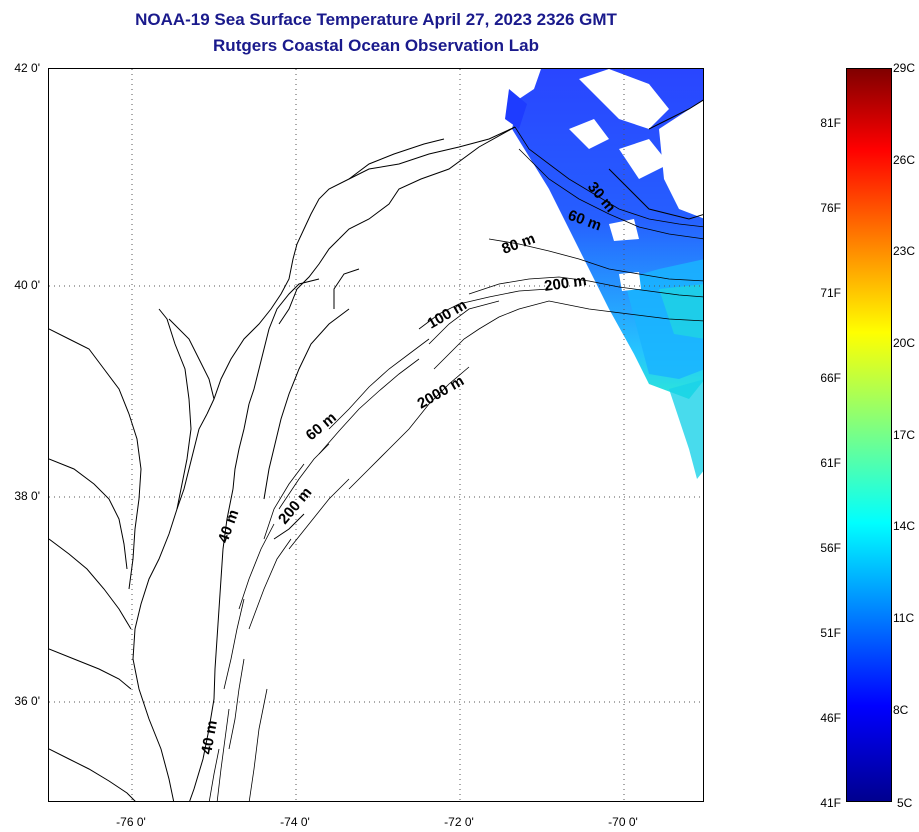 Image resolution: width=919 pixels, height=832 pixels. I want to click on lat-label-42: 42 0', so click(27, 68).